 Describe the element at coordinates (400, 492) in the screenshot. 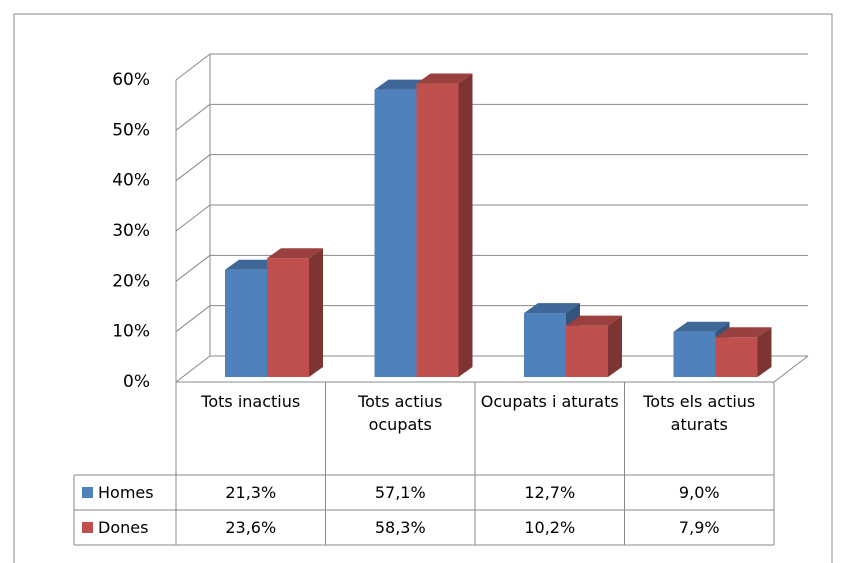

I see `data-label: 57,1%` at that location.